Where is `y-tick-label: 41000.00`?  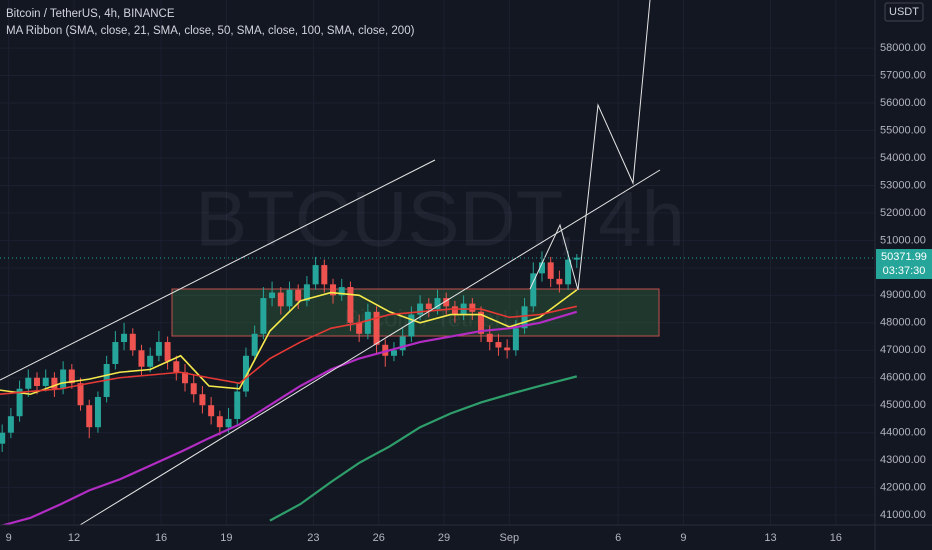
y-tick-label: 41000.00 is located at coordinates (903, 515).